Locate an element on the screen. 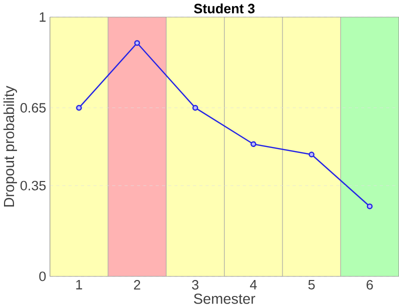  y-tick-label: 0.35 is located at coordinates (33, 185).